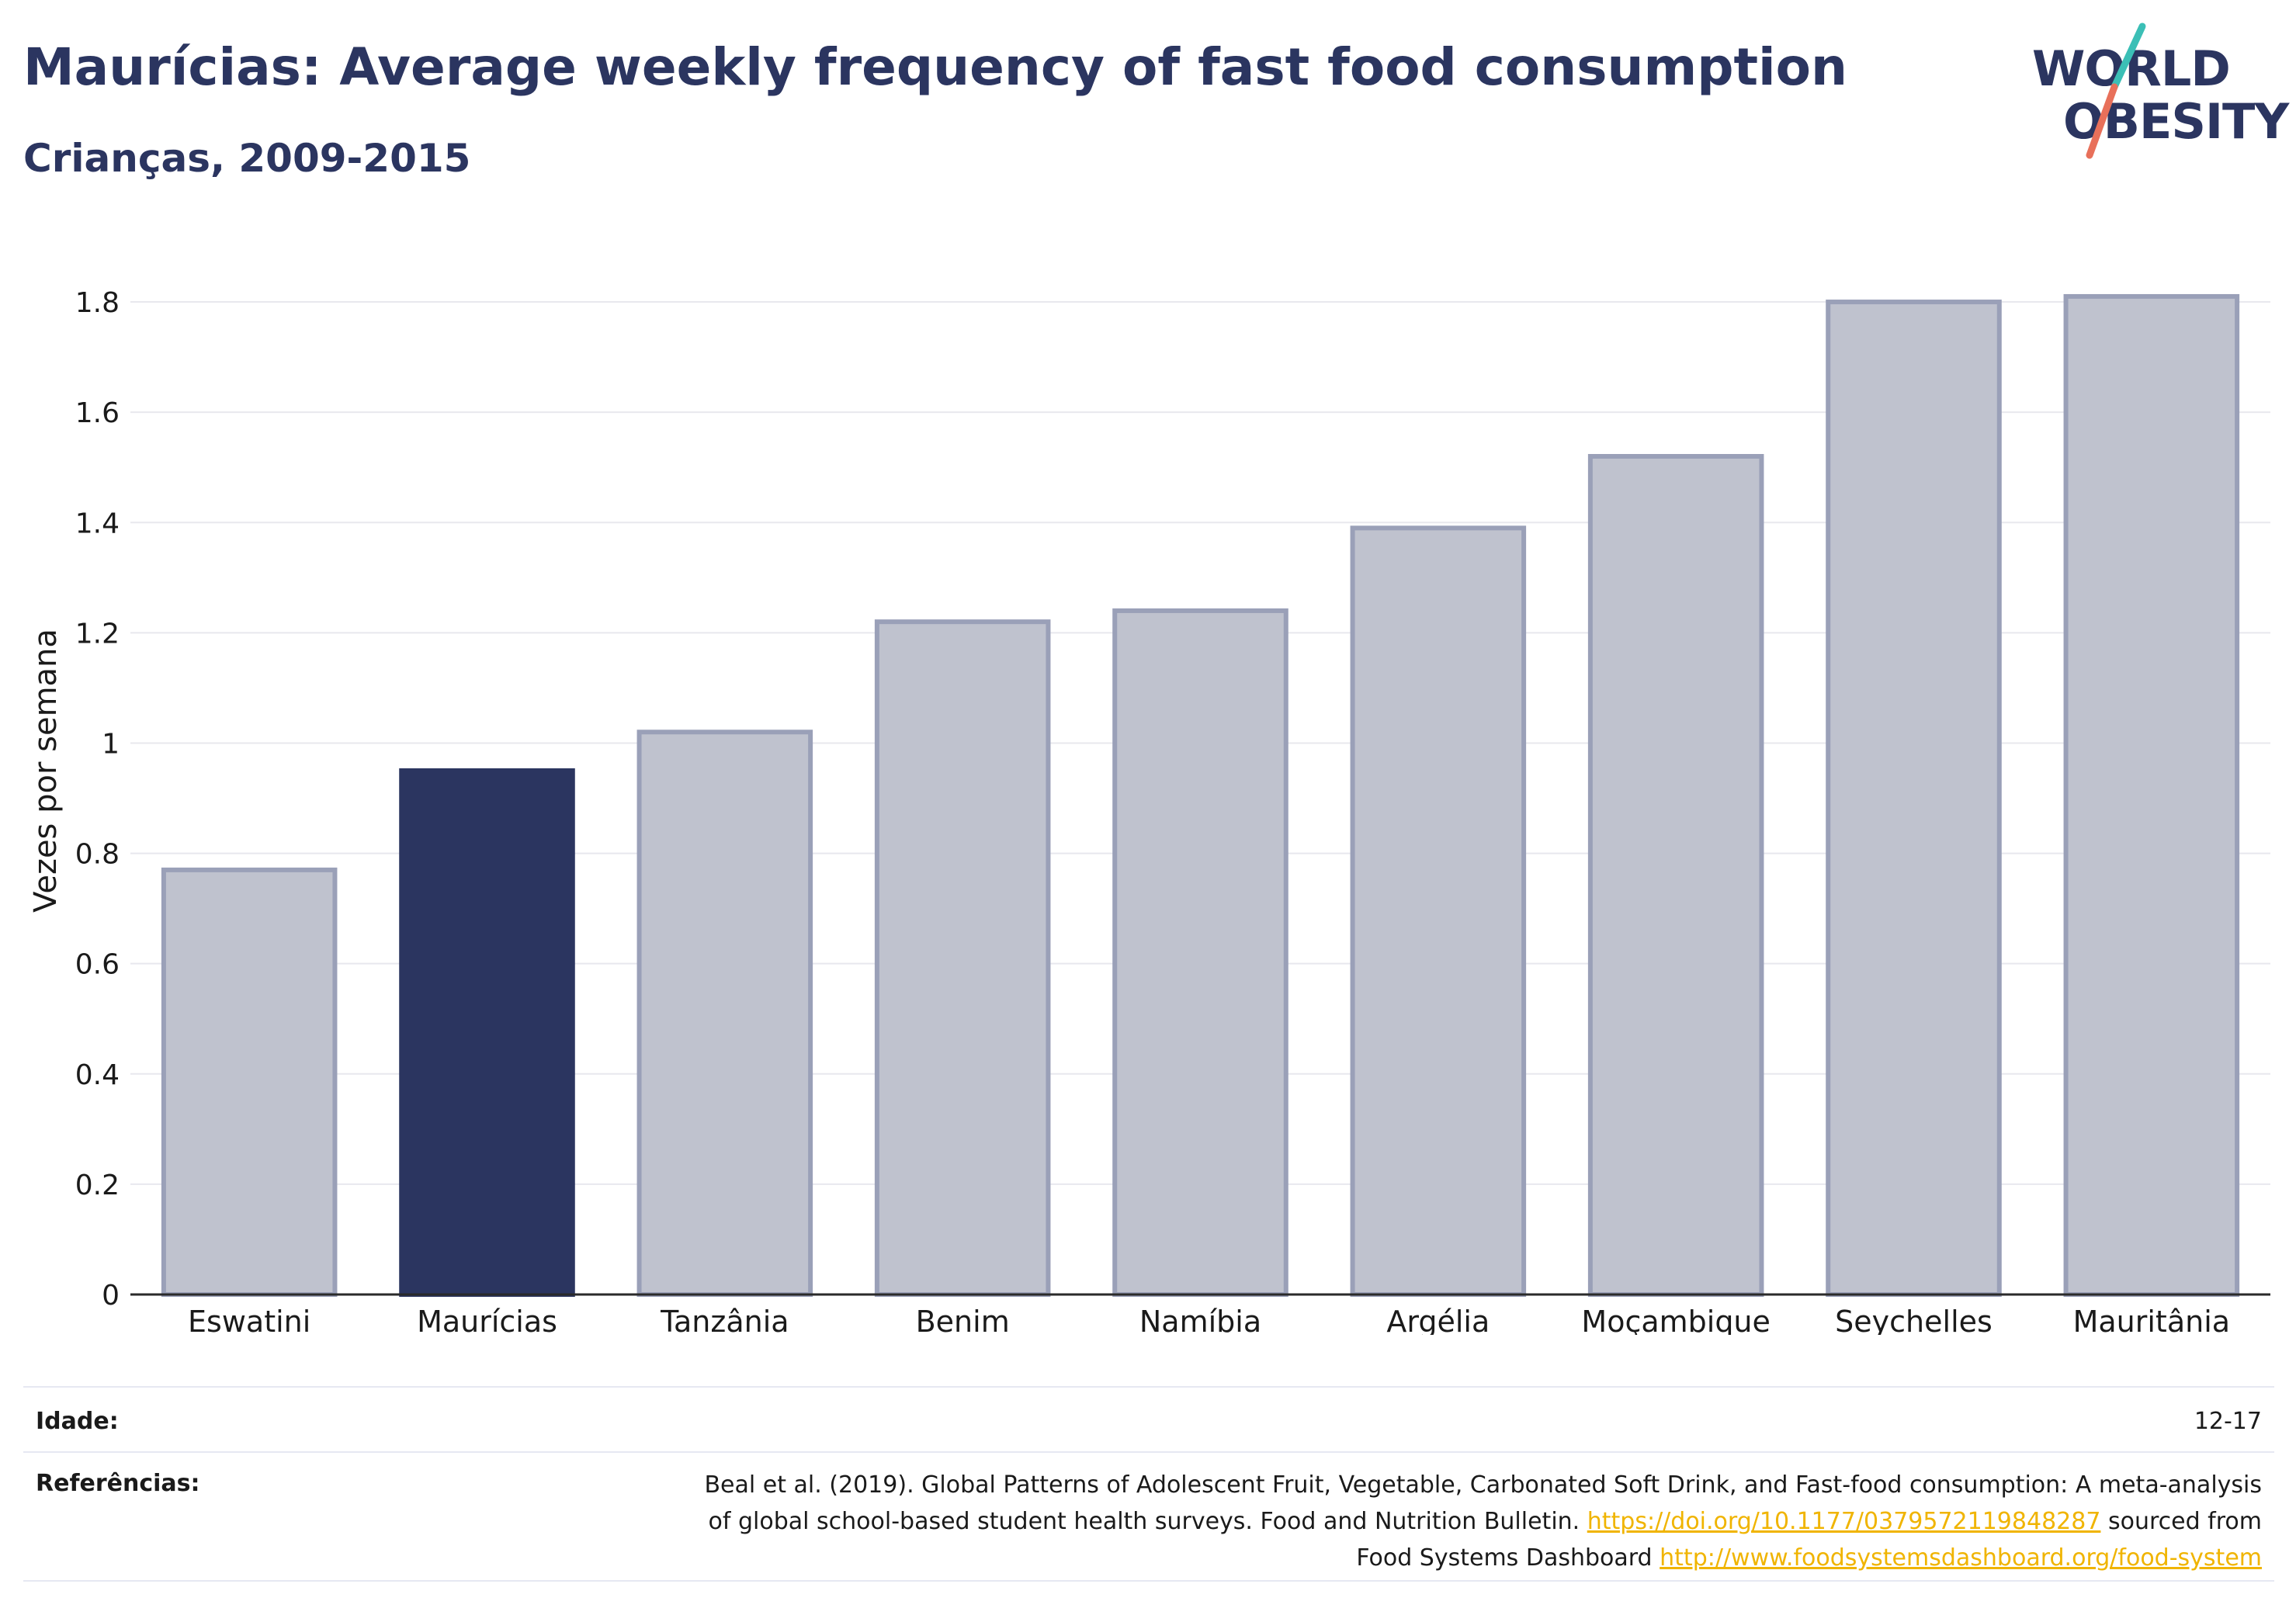 This screenshot has width=2296, height=1622. I want to click on y-axis-ticks: 0 0.2 0.4 0.6 0.8 1 1.2 1.4 1.6 1.8, so click(97, 799).